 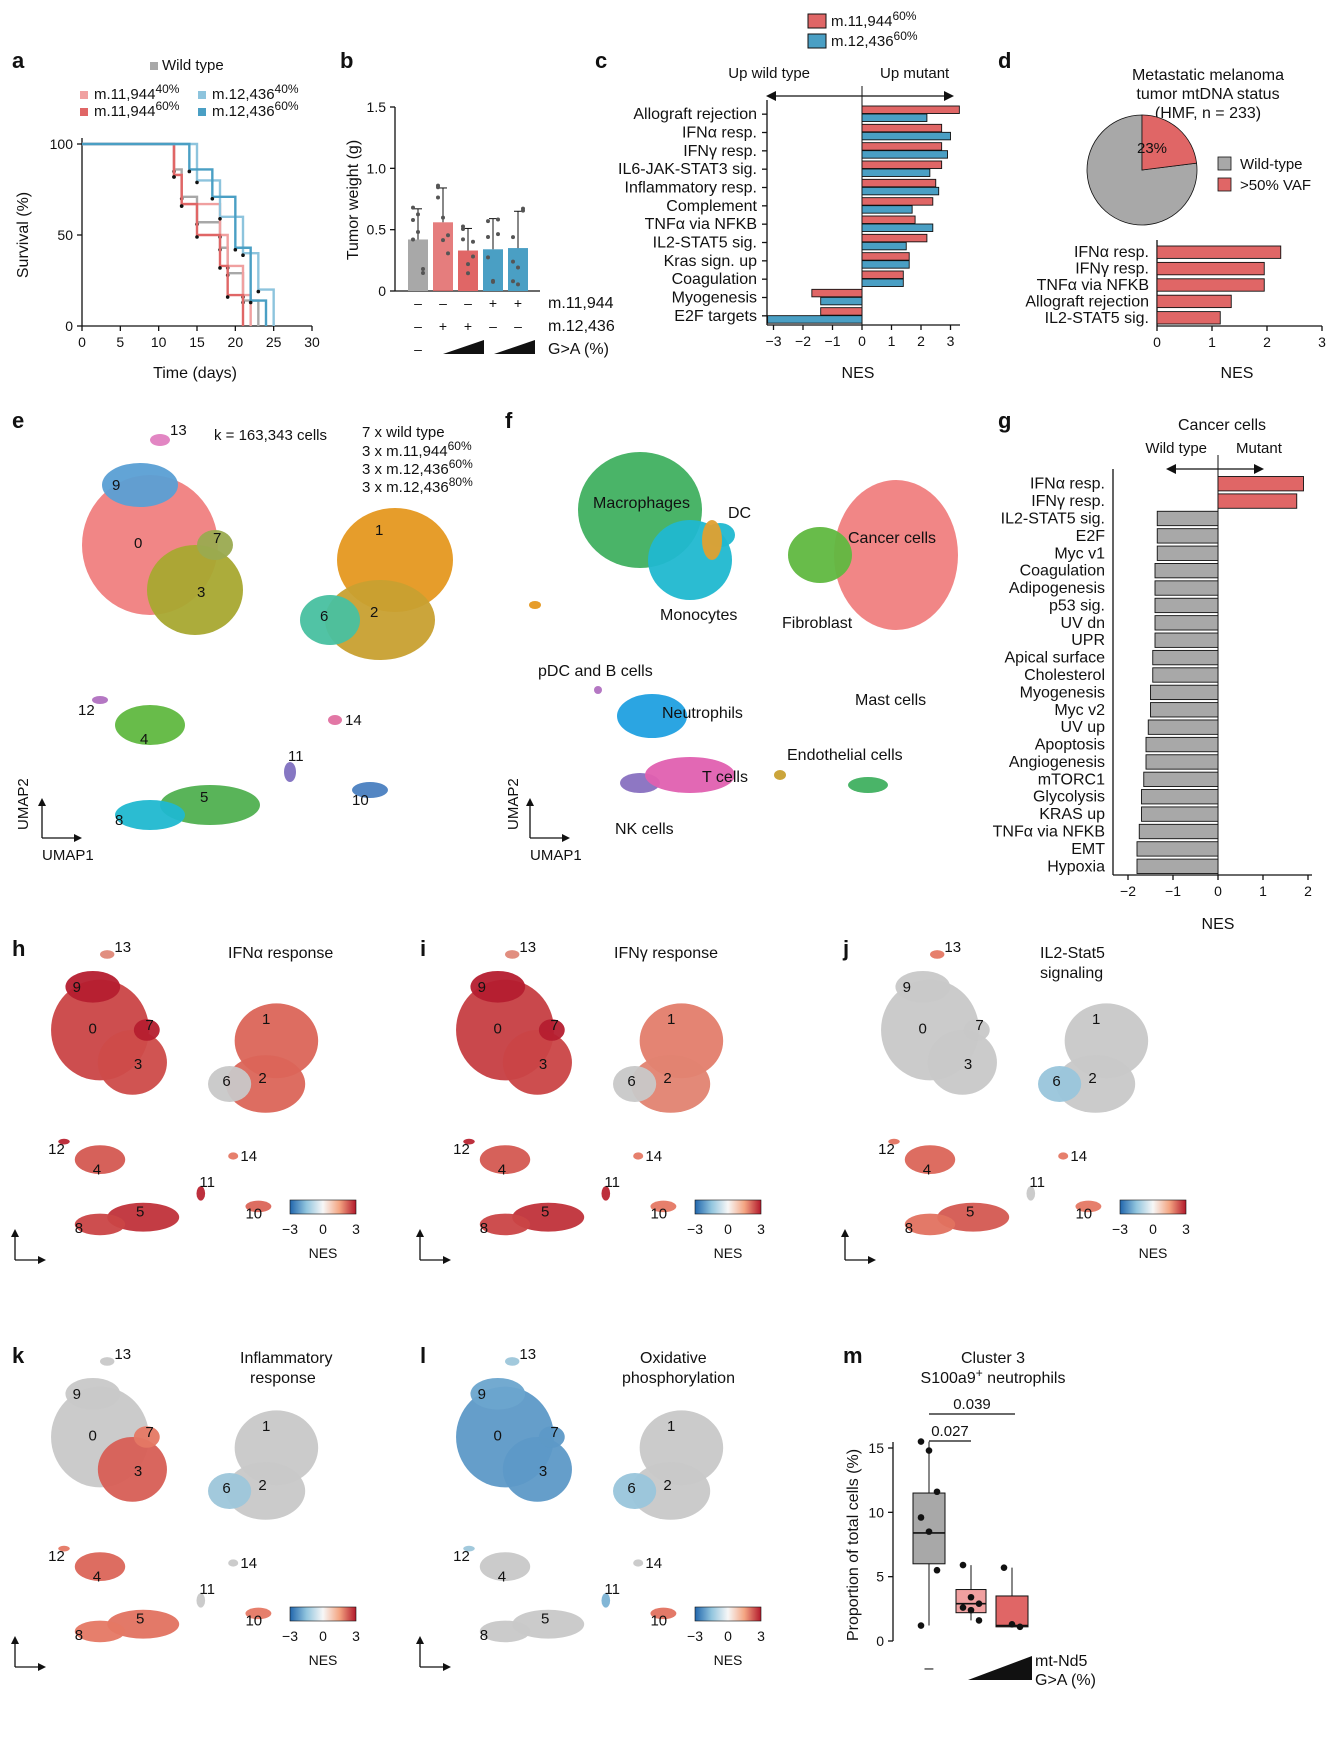 What do you see at coordinates (1218, 924) in the screenshot?
I see `g-xlabel: NES` at bounding box center [1218, 924].